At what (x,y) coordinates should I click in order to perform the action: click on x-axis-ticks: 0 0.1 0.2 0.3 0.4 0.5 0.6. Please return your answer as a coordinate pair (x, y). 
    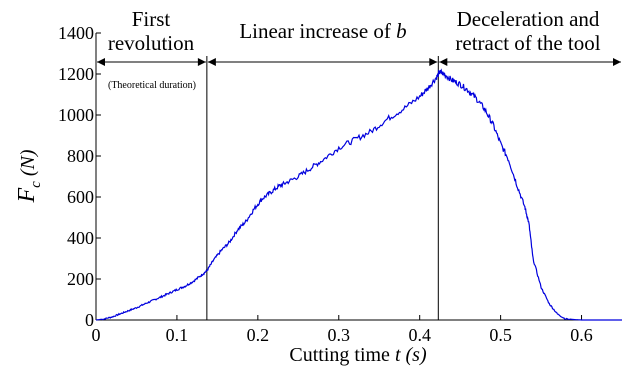
    Looking at the image, I should click on (342, 330).